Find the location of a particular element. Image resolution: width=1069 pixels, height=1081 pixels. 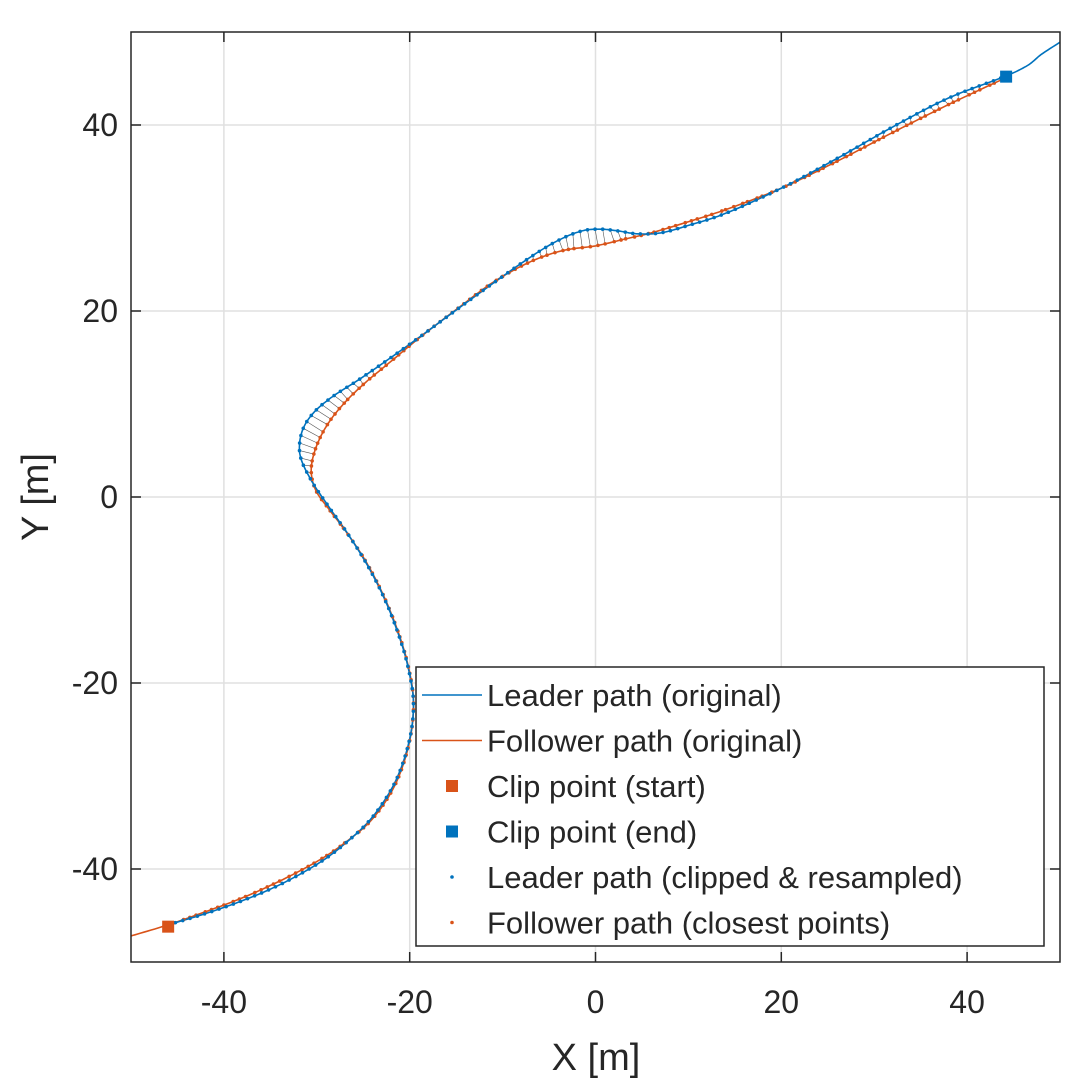

y-axis-label: Y [m] is located at coordinates (36, 497).